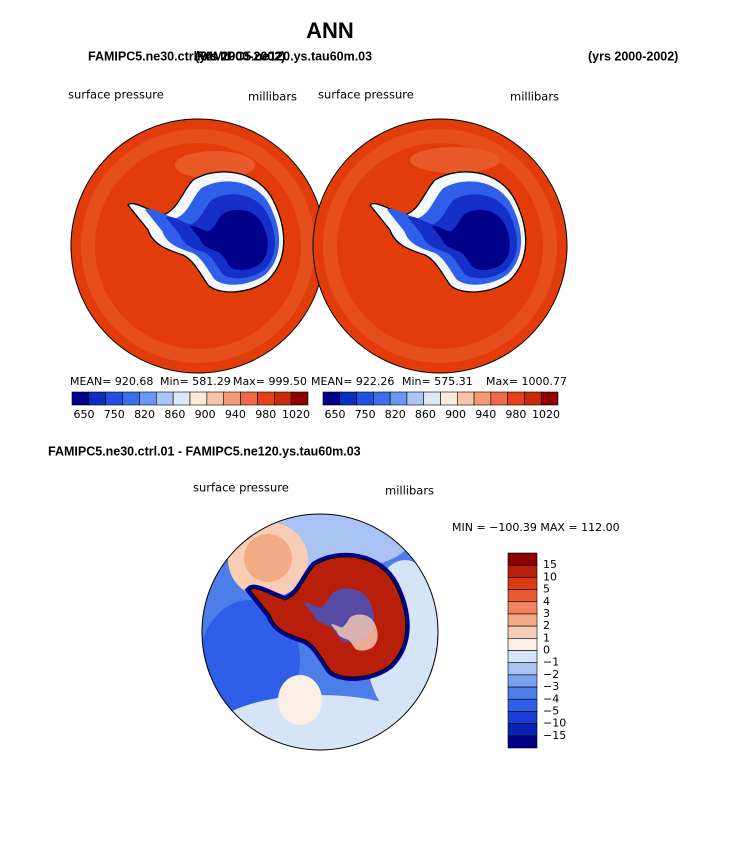 This screenshot has width=733, height=849. I want to click on colorbar-label: 4, so click(546, 601).